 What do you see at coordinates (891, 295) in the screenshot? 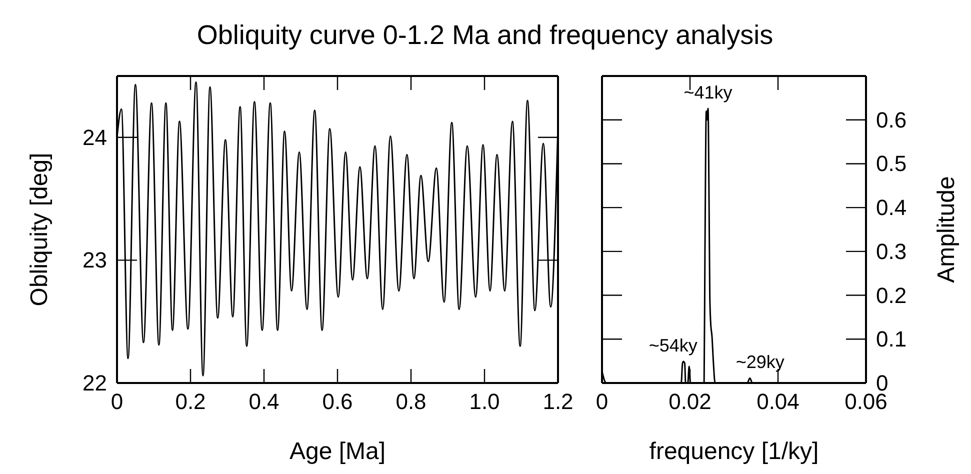
I see `y-tick-label: 0.2` at bounding box center [891, 295].